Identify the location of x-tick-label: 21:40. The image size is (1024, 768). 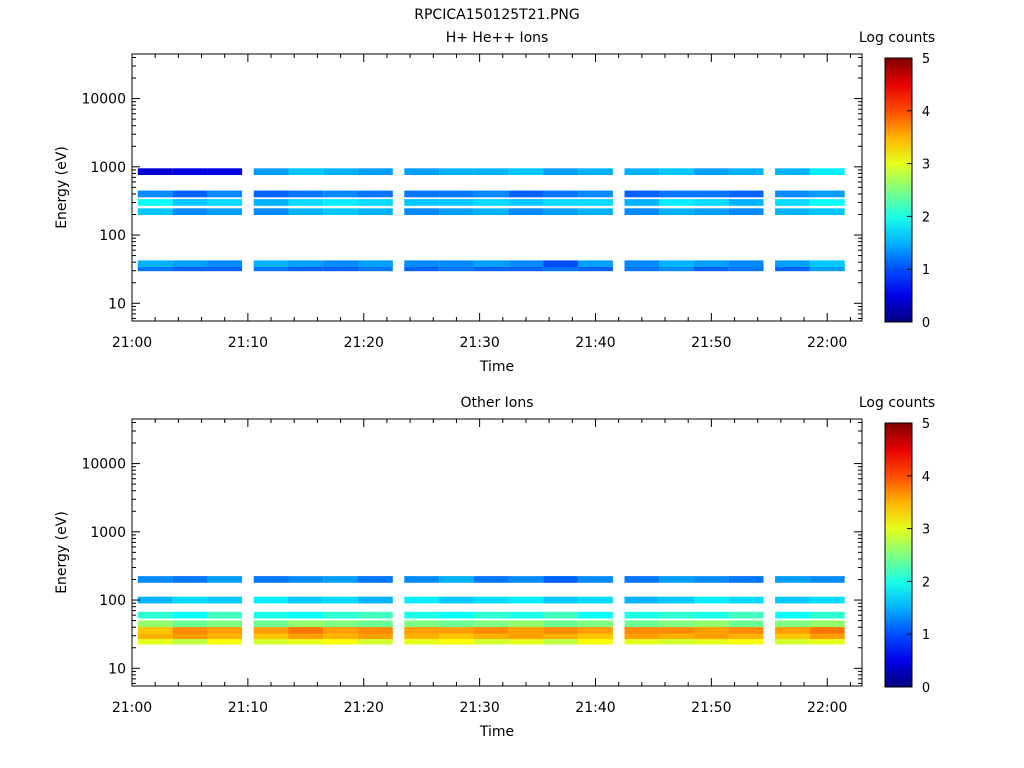
(595, 343).